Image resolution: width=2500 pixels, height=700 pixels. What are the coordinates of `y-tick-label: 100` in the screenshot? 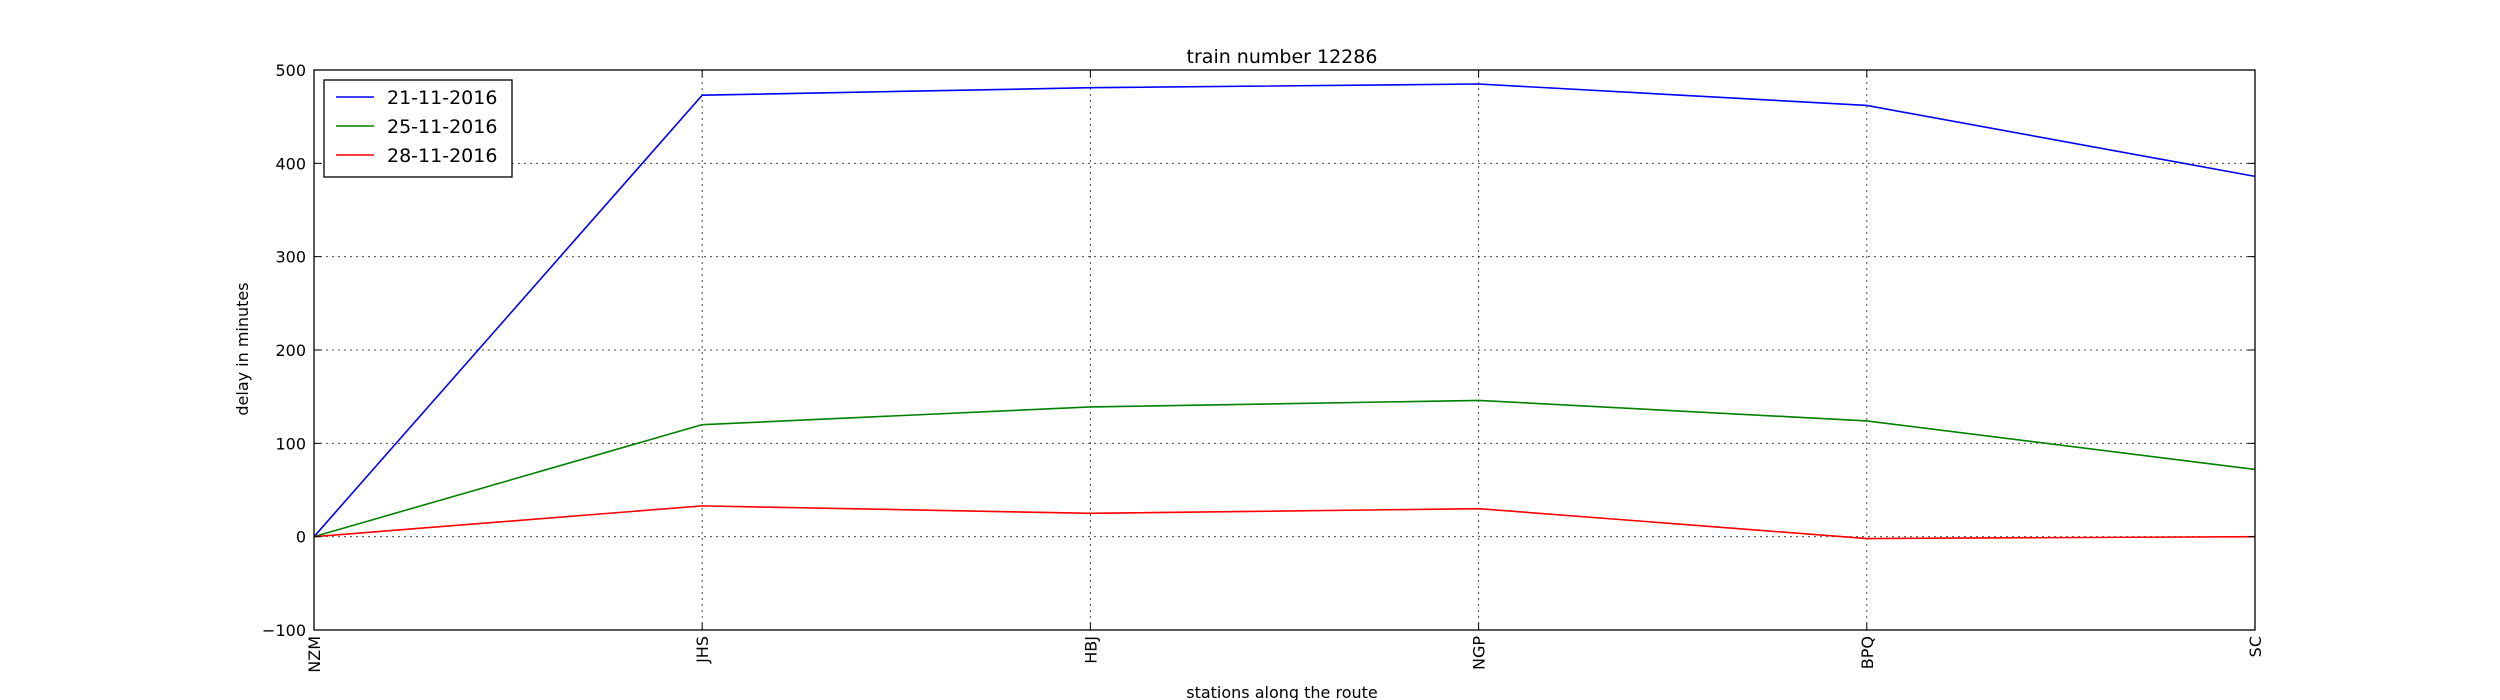 It's located at (290, 443).